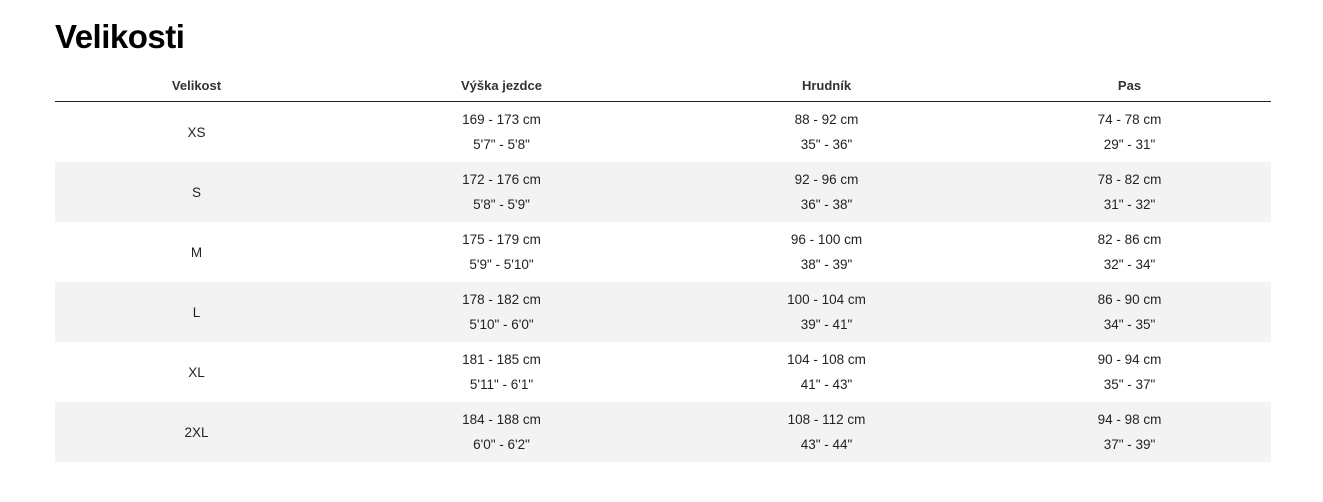 This screenshot has width=1323, height=502. What do you see at coordinates (1129, 324) in the screenshot?
I see `imperial-value: 34" - 35"` at bounding box center [1129, 324].